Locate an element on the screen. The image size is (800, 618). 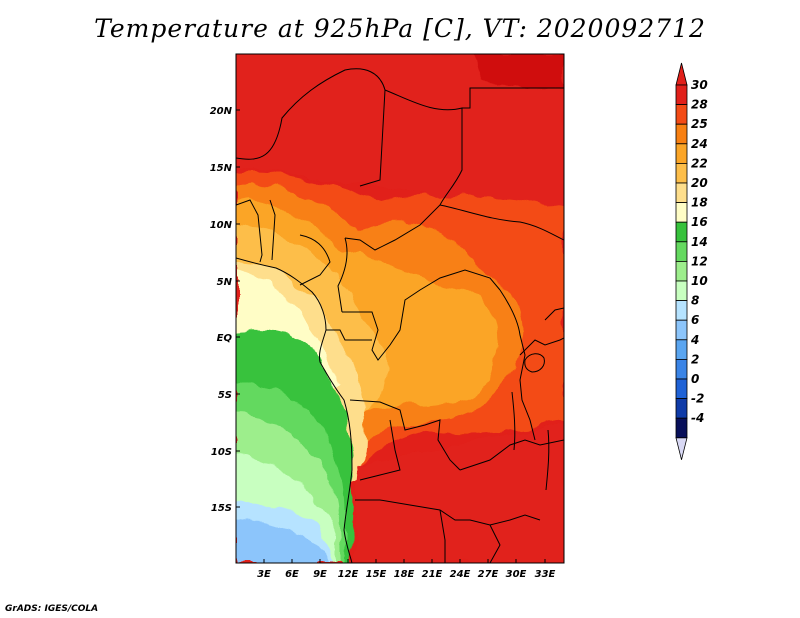
lat-label: 20N is located at coordinates (221, 111).